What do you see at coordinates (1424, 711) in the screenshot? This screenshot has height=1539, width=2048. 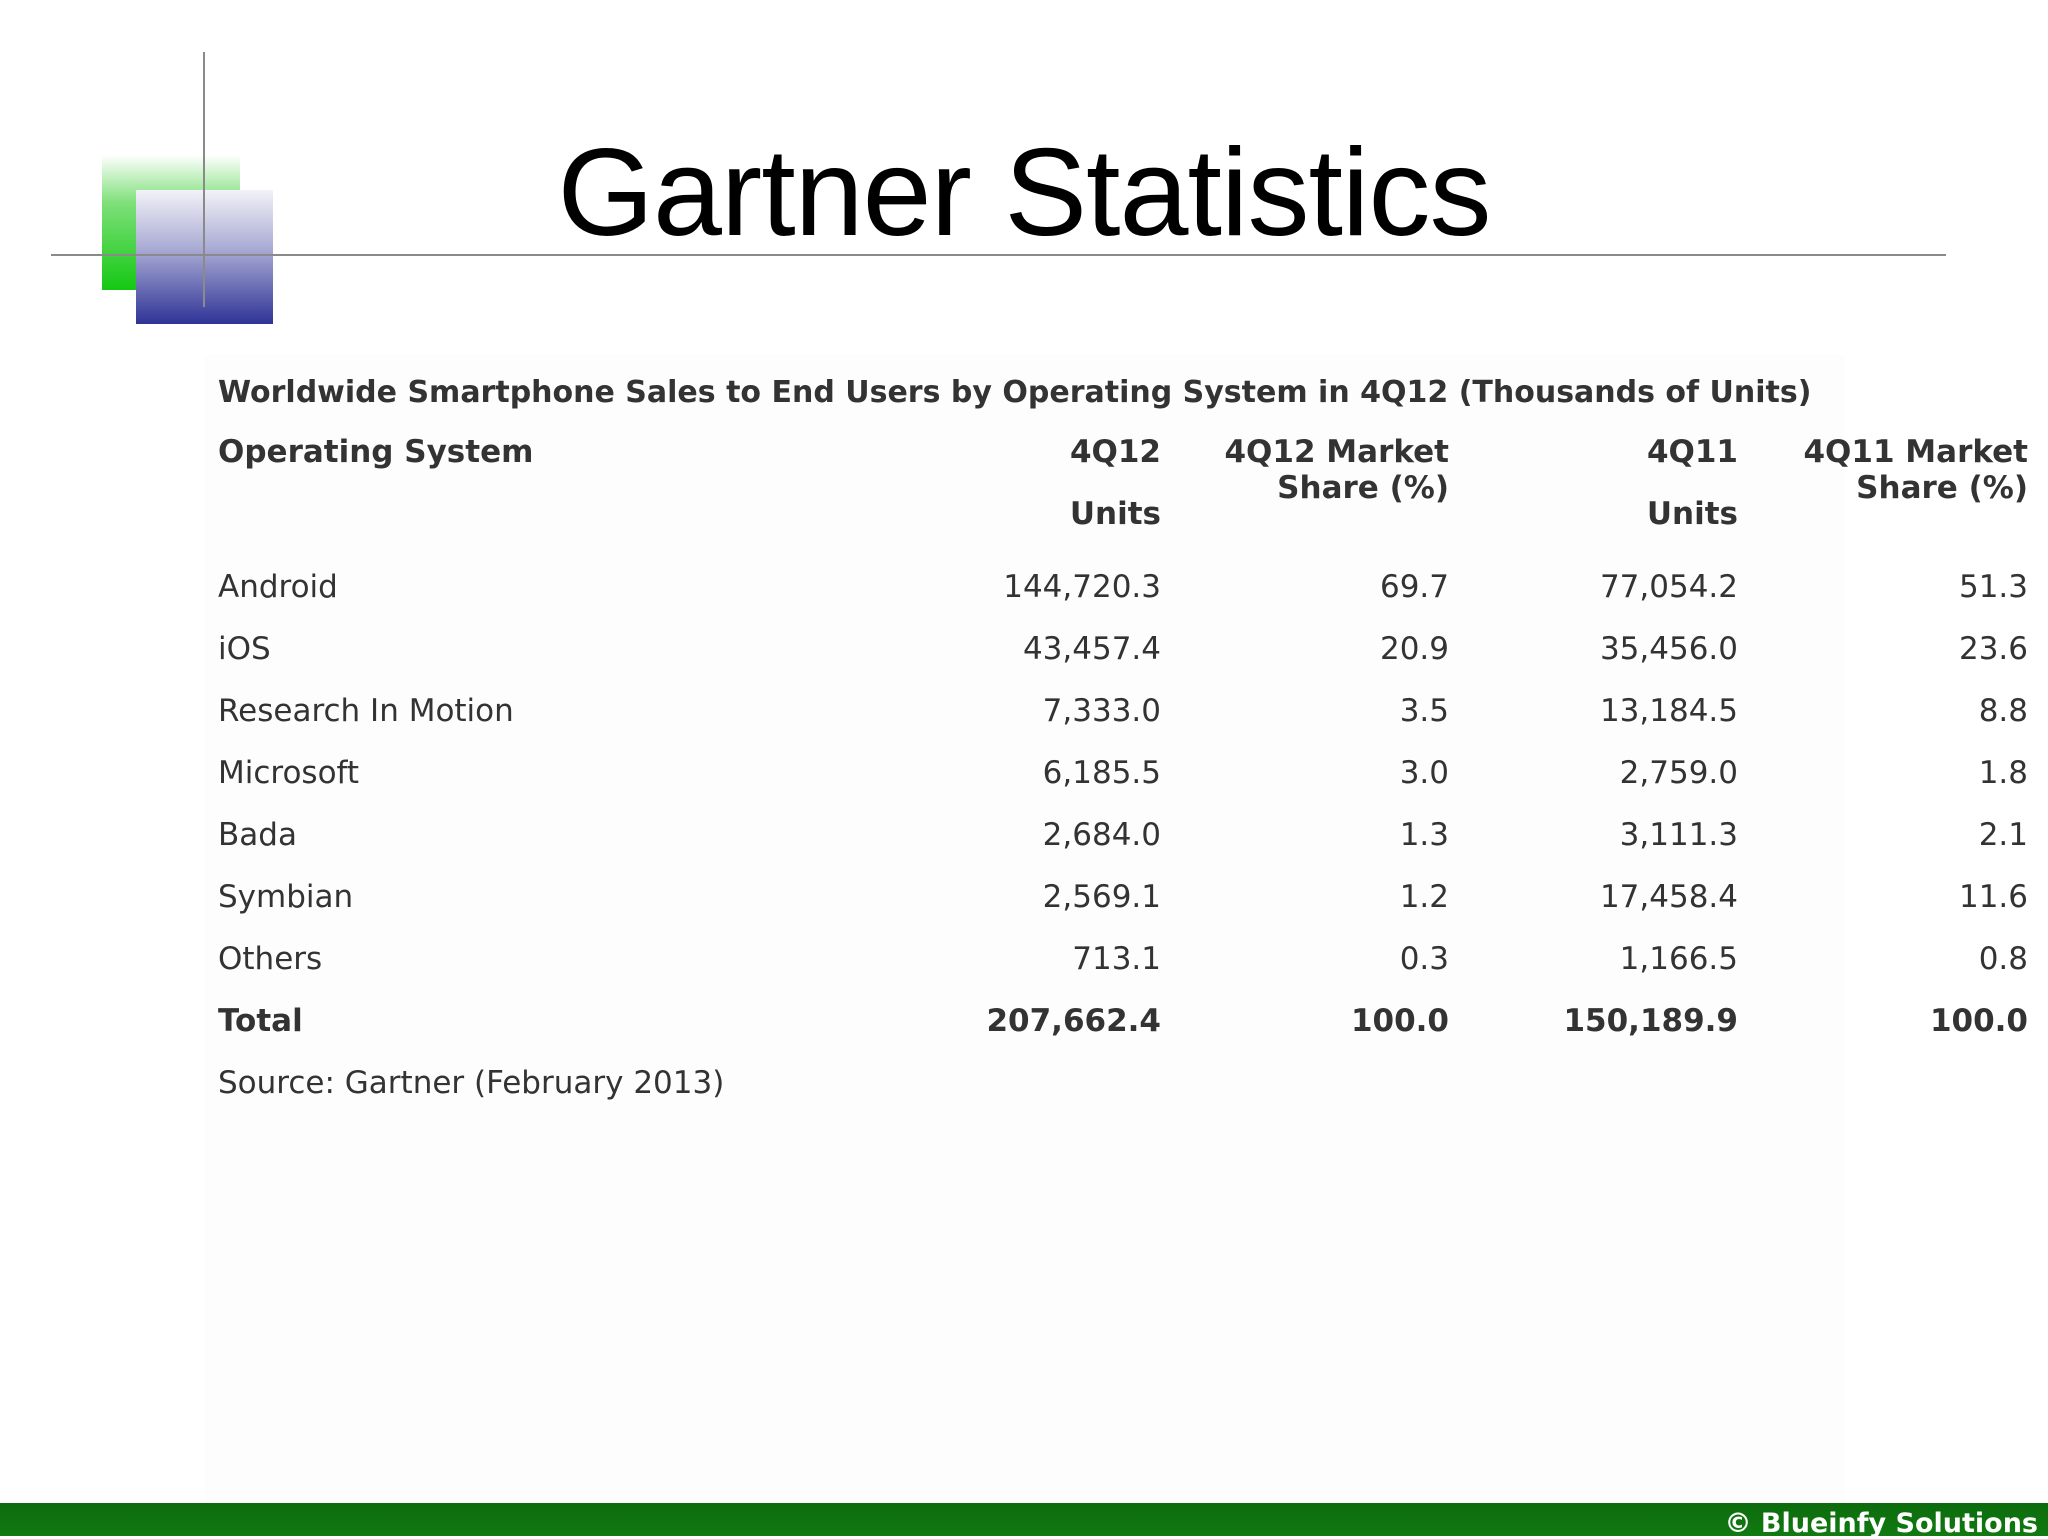 I see `share-4q12: 3.5` at bounding box center [1424, 711].